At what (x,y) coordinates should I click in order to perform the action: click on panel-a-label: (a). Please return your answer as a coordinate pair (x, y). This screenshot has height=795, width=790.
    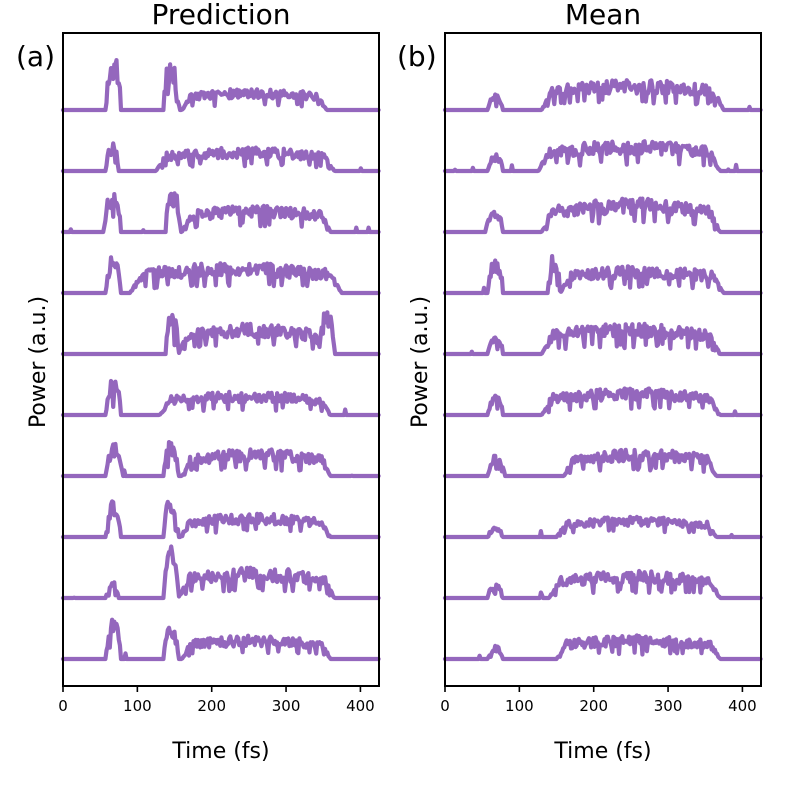
    Looking at the image, I should click on (35, 56).